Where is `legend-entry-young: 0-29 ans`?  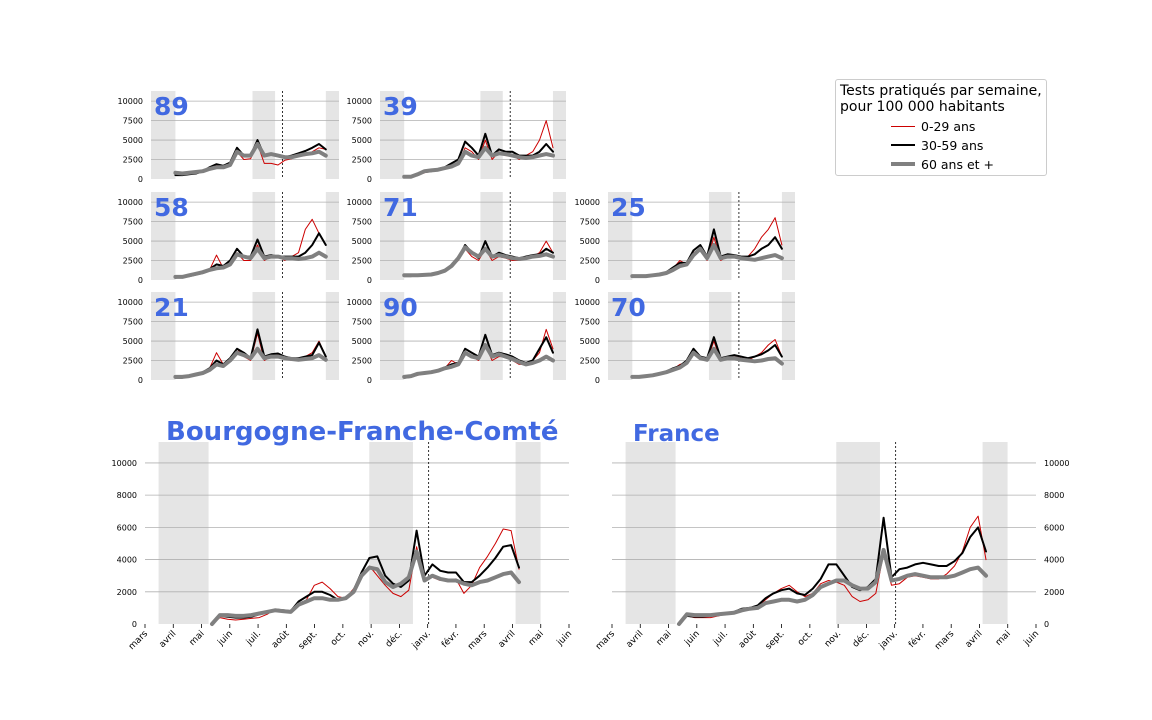
legend-entry-young: 0-29 ans is located at coordinates (933, 126).